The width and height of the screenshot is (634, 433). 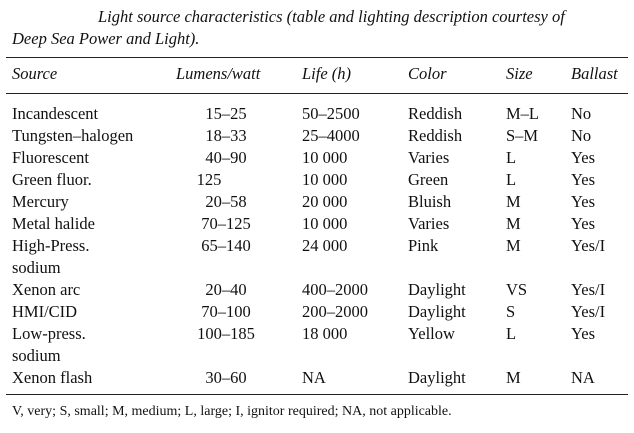 I want to click on cell-size: S–M, so click(x=522, y=135).